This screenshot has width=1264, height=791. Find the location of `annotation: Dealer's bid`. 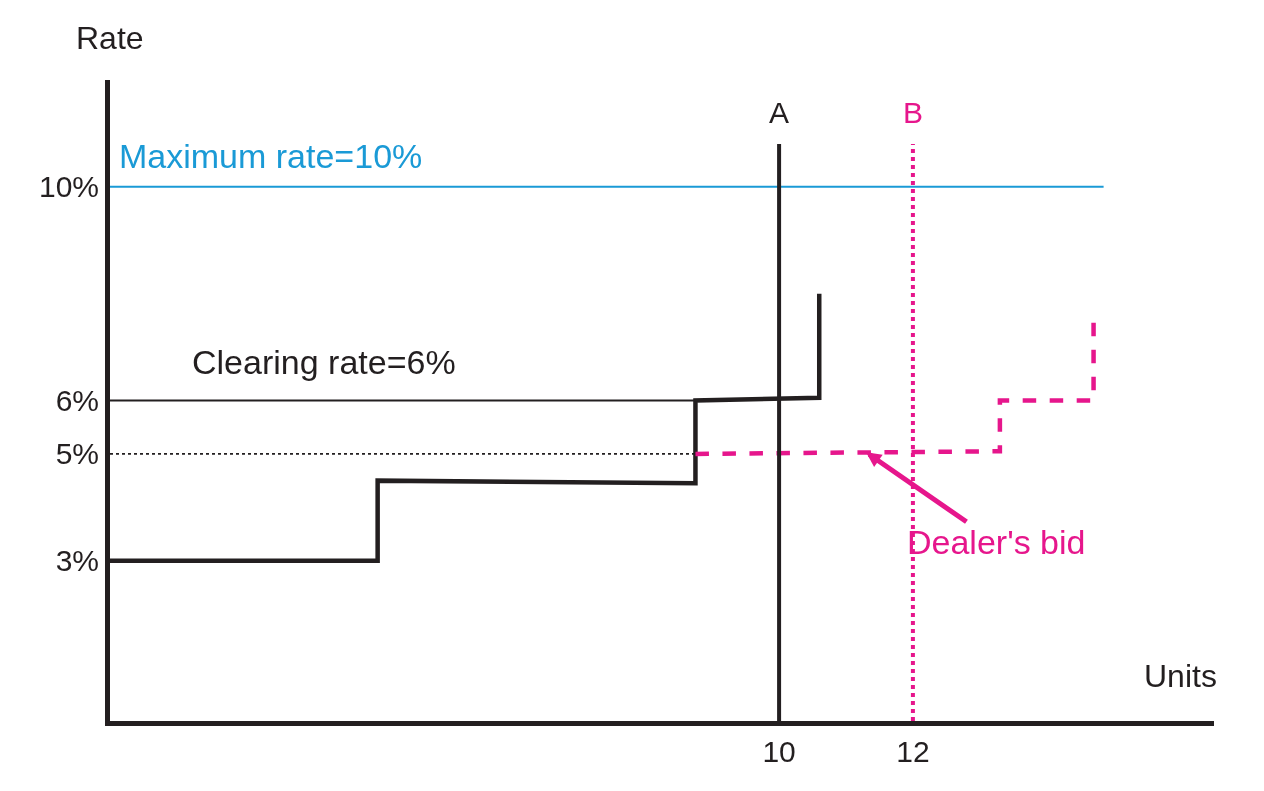

annotation: Dealer's bid is located at coordinates (996, 542).